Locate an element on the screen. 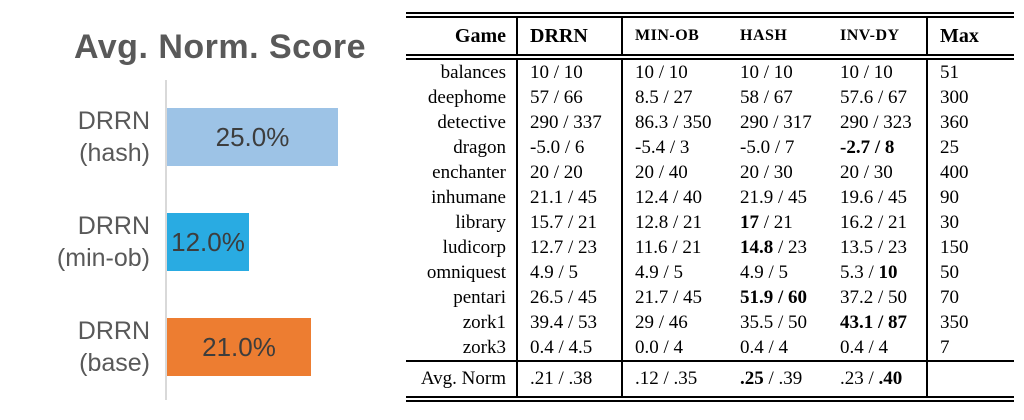 This screenshot has height=420, width=1024. score-cell: 70 is located at coordinates (970, 297).